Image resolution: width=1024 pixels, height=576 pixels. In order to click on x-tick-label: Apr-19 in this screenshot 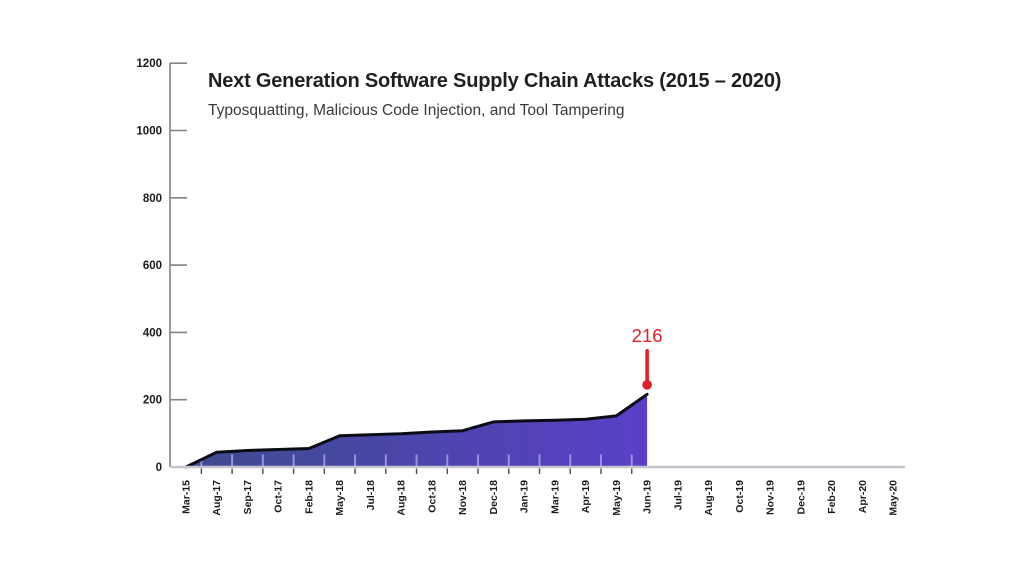, I will do `click(586, 496)`.